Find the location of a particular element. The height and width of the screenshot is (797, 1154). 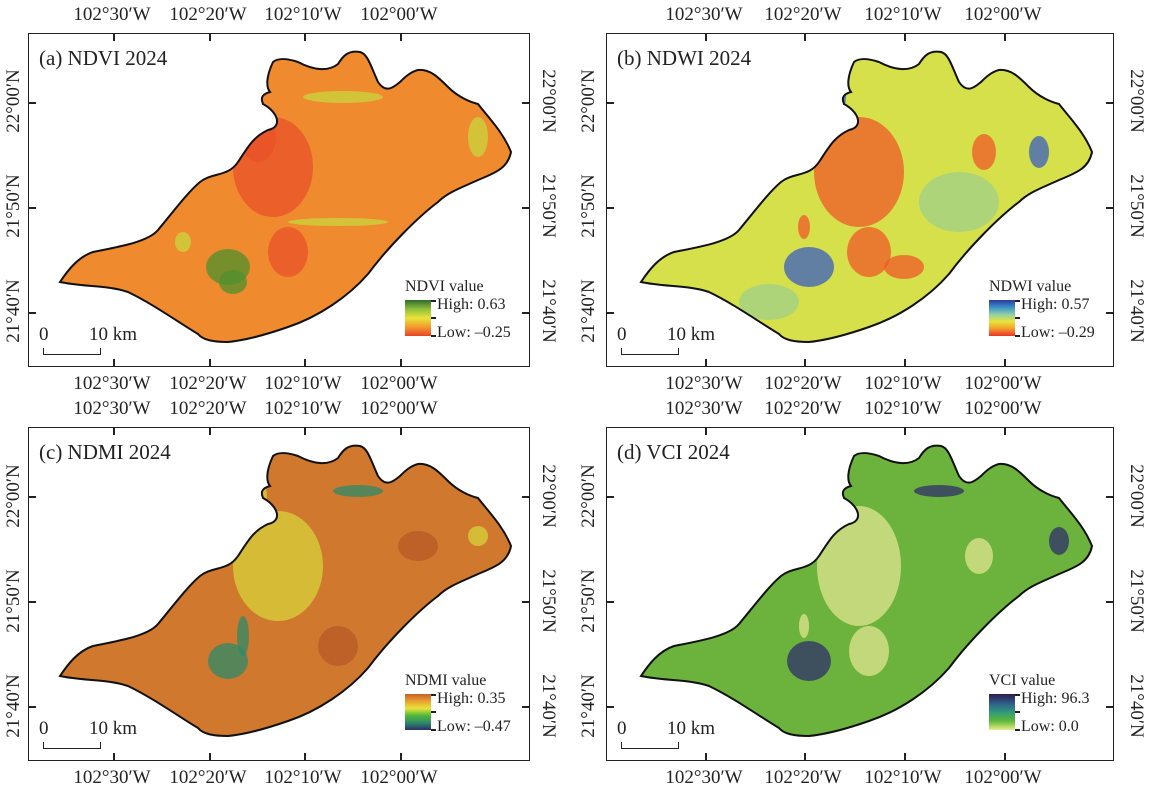

panel-title: (d) VCI 2024 is located at coordinates (673, 452).